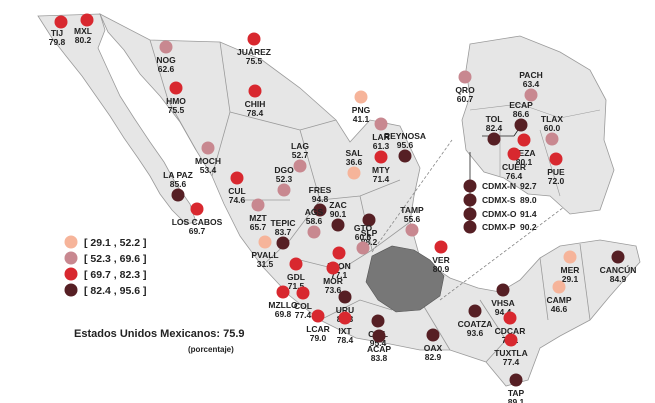 The width and height of the screenshot is (655, 403). What do you see at coordinates (500, 214) in the screenshot?
I see `city-cdmx-o: CDMX-O 91.4` at bounding box center [500, 214].